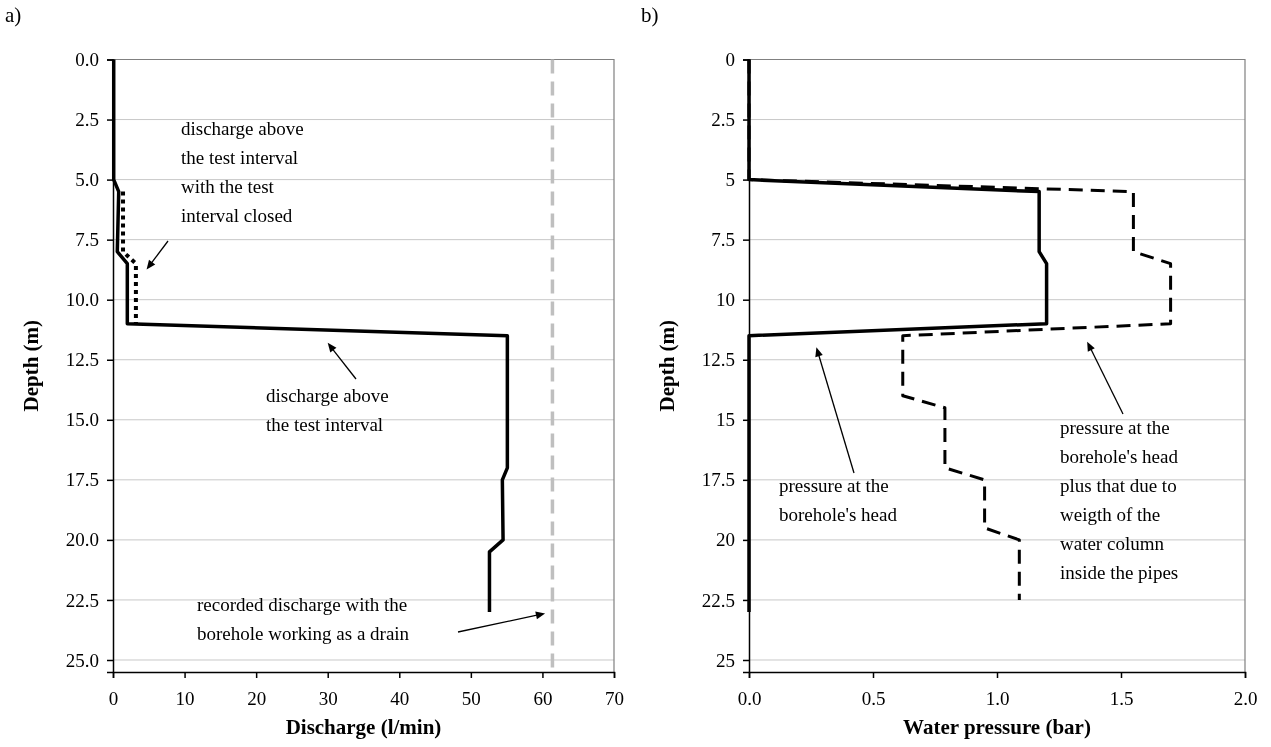  What do you see at coordinates (873, 699) in the screenshot?
I see `x-tick-label: 0.5` at bounding box center [873, 699].